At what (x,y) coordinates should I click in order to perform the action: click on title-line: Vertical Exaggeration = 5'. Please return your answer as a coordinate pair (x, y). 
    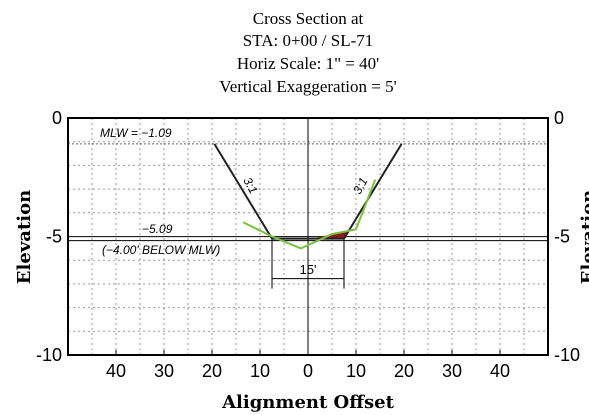
    Looking at the image, I should click on (307, 86).